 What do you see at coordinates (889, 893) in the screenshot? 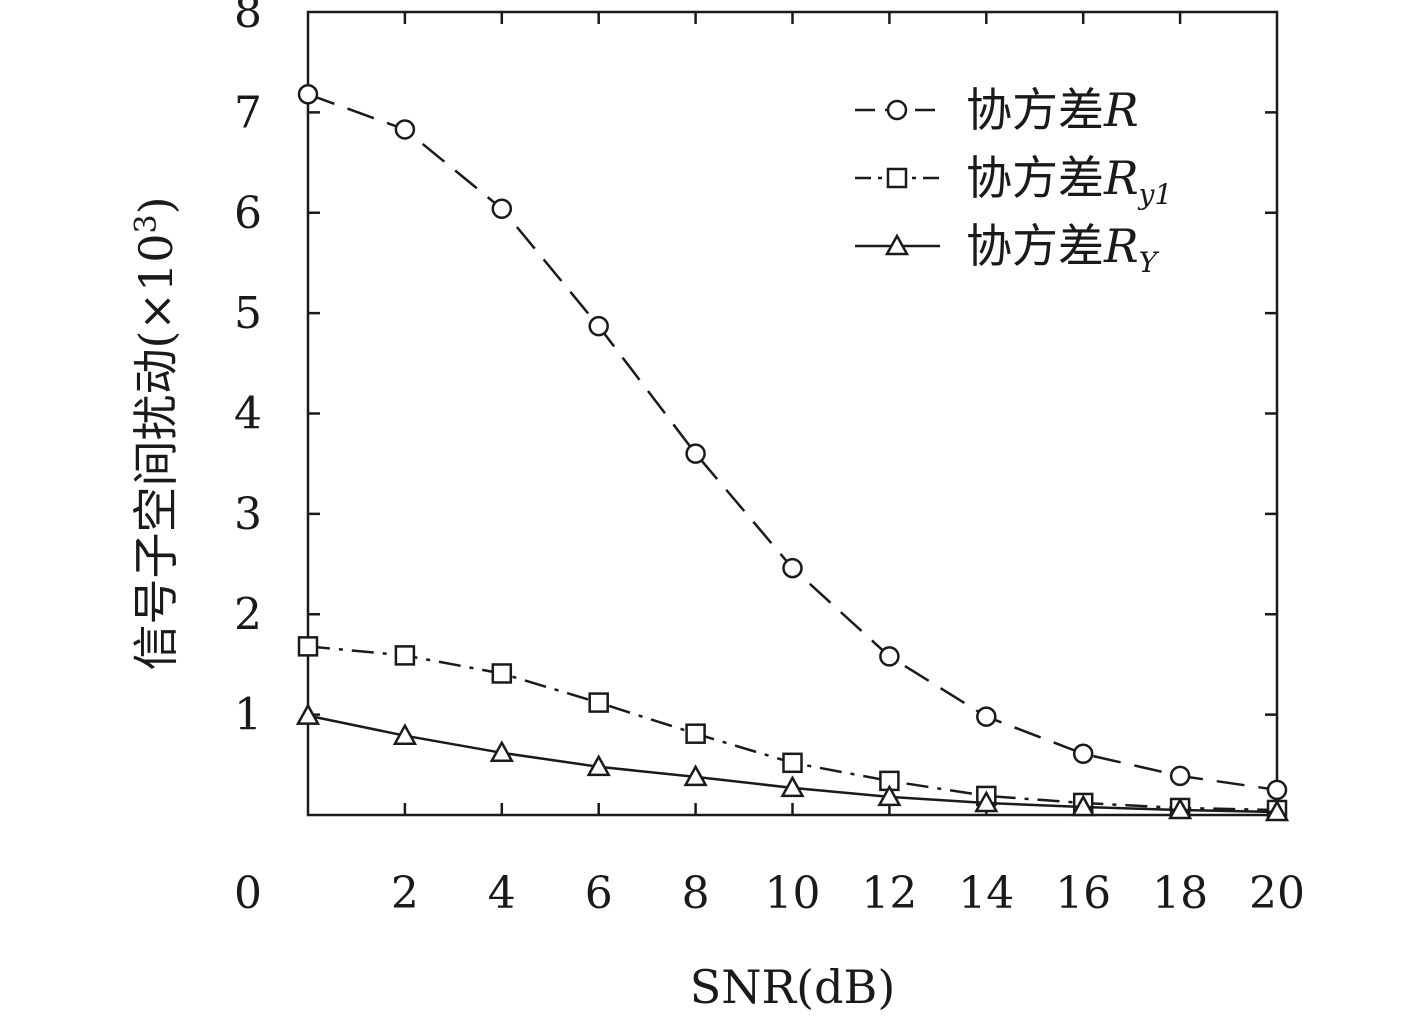
I see `x-tick-label: 12` at bounding box center [889, 893].